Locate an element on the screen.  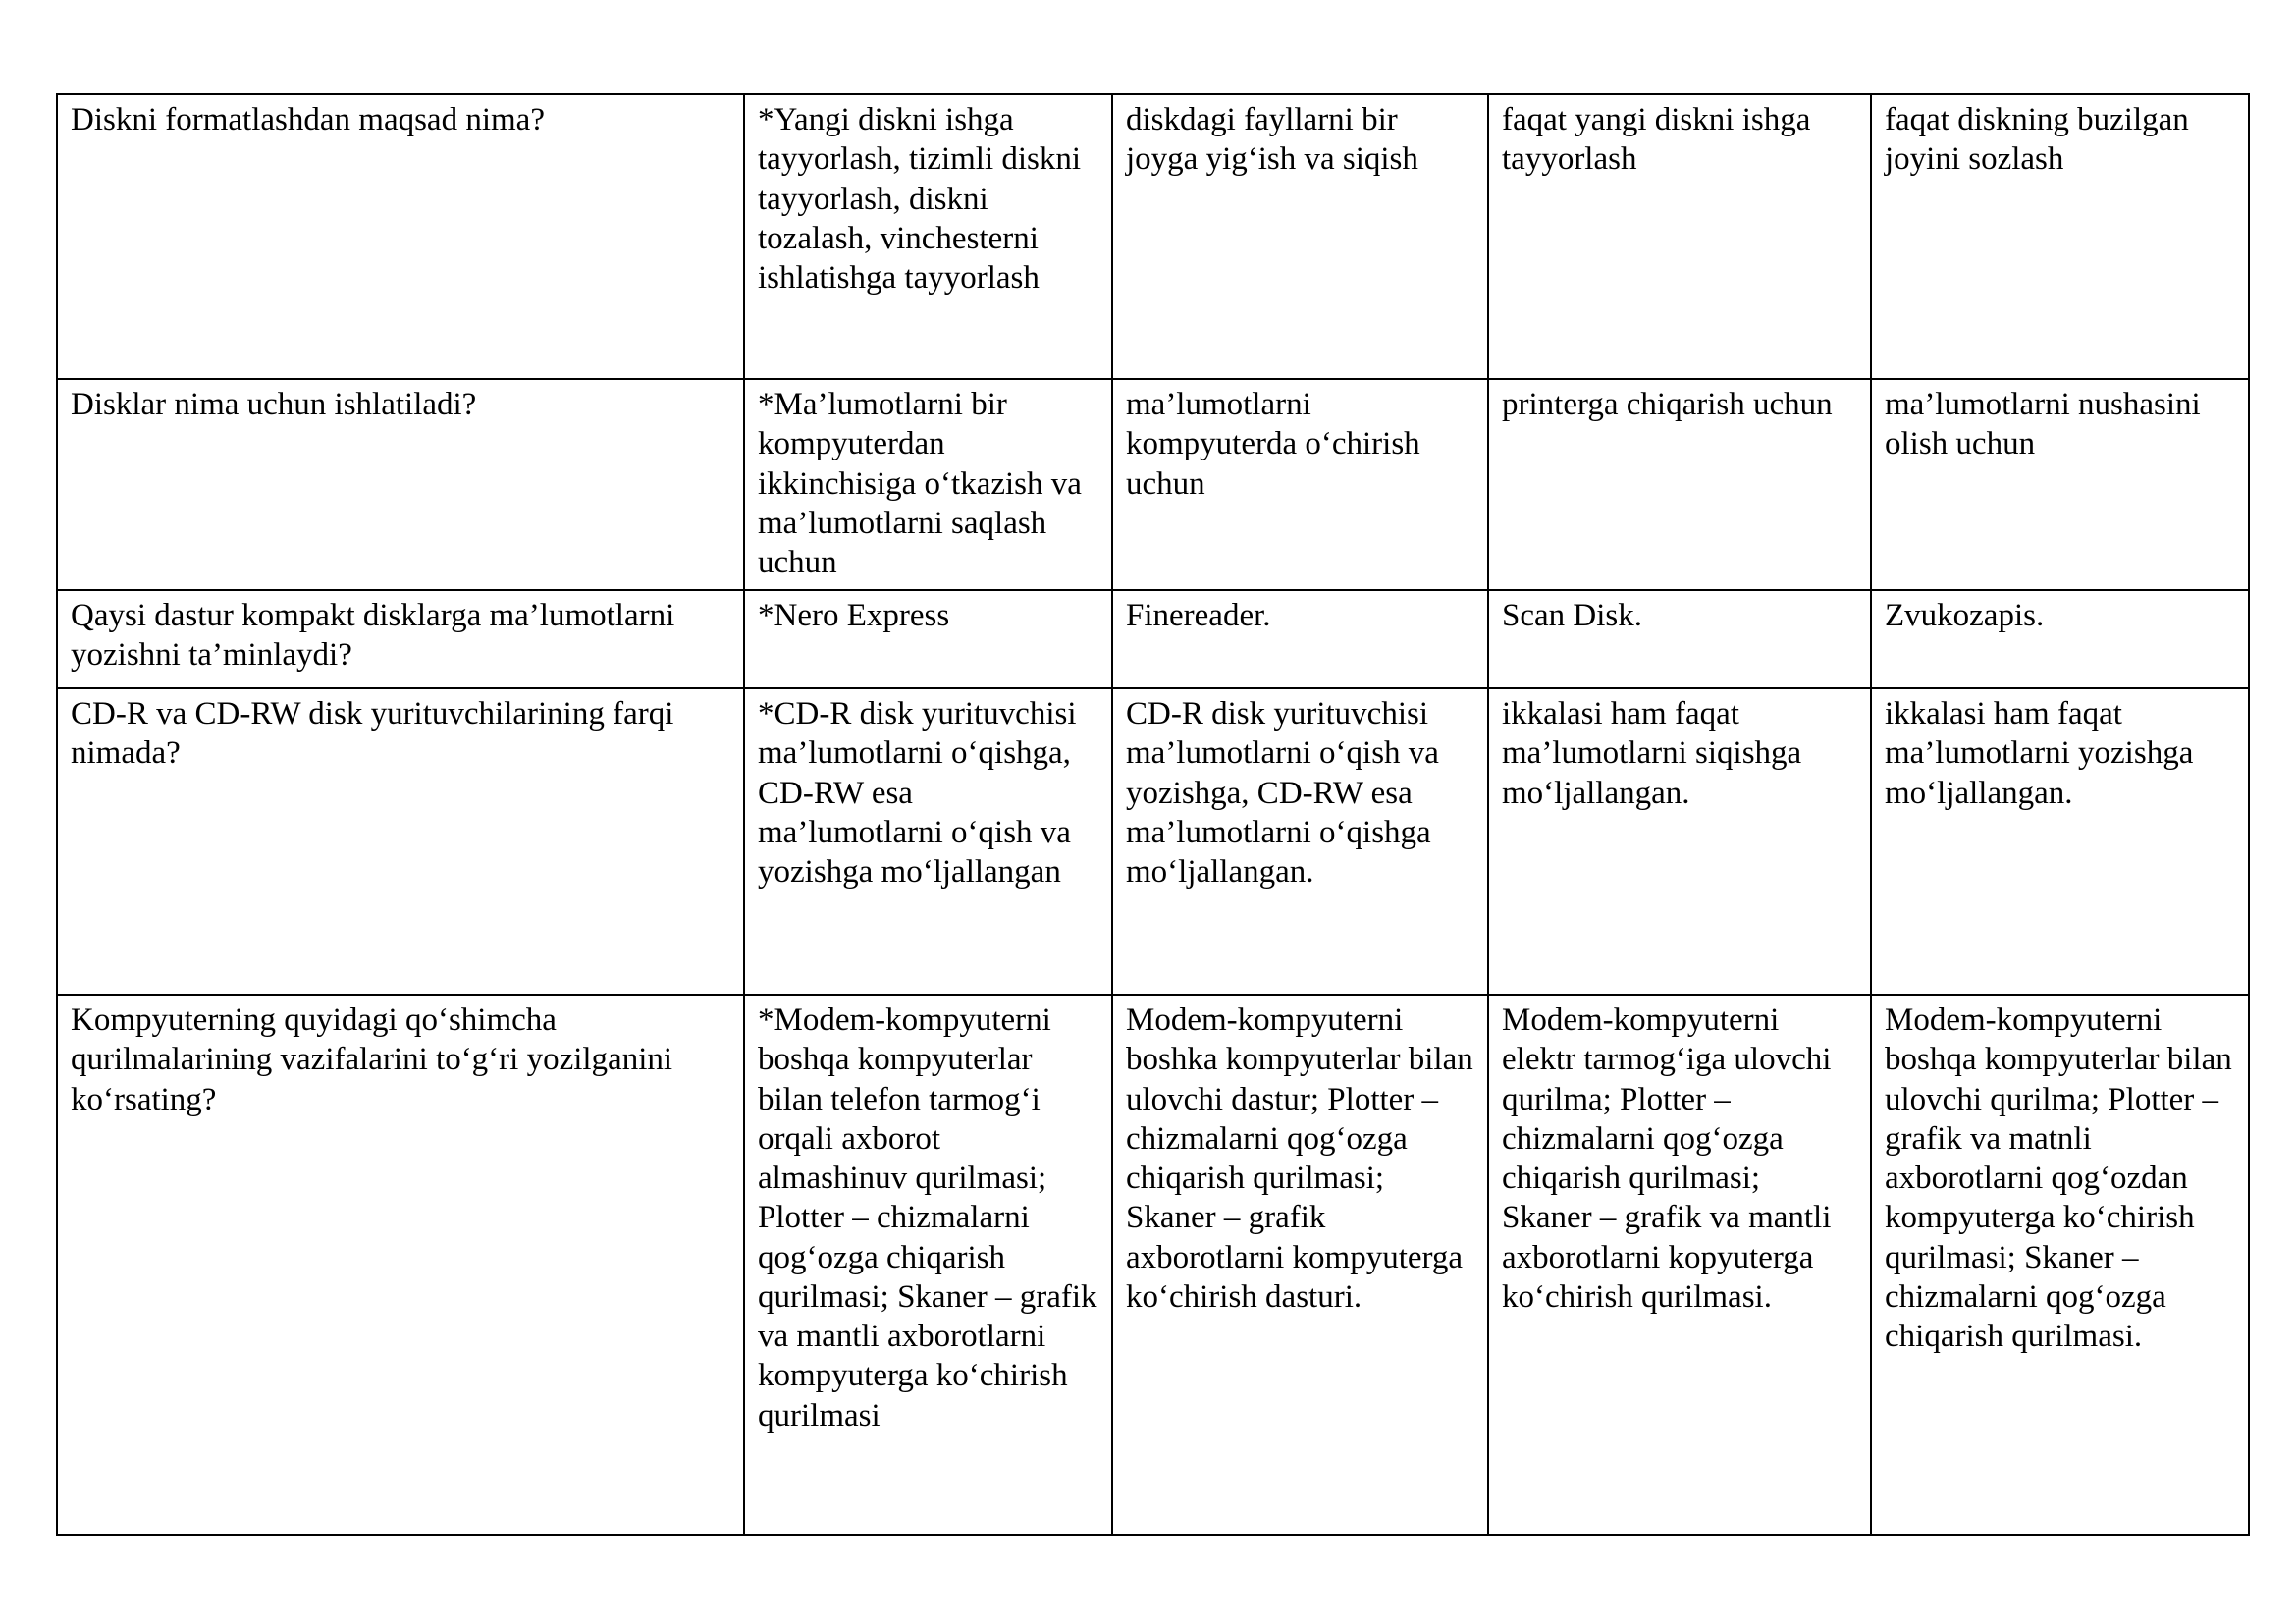
answer-cell: faqat yangi diskni ishga tayyorlash is located at coordinates (1679, 236).